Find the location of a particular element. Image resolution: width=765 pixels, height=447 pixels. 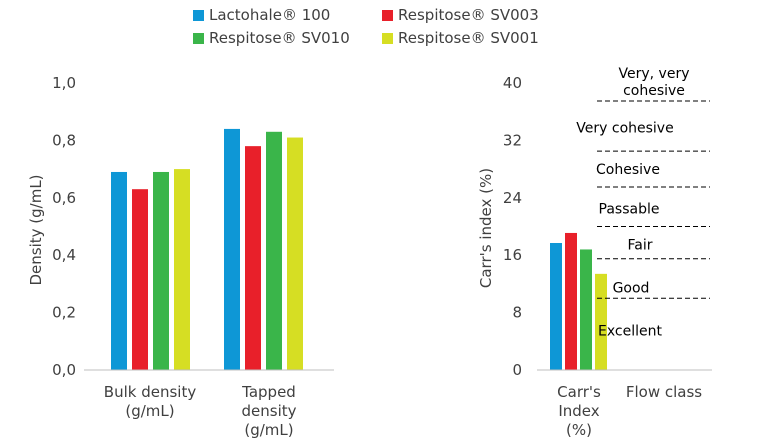

density-category-label: density is located at coordinates (269, 411).